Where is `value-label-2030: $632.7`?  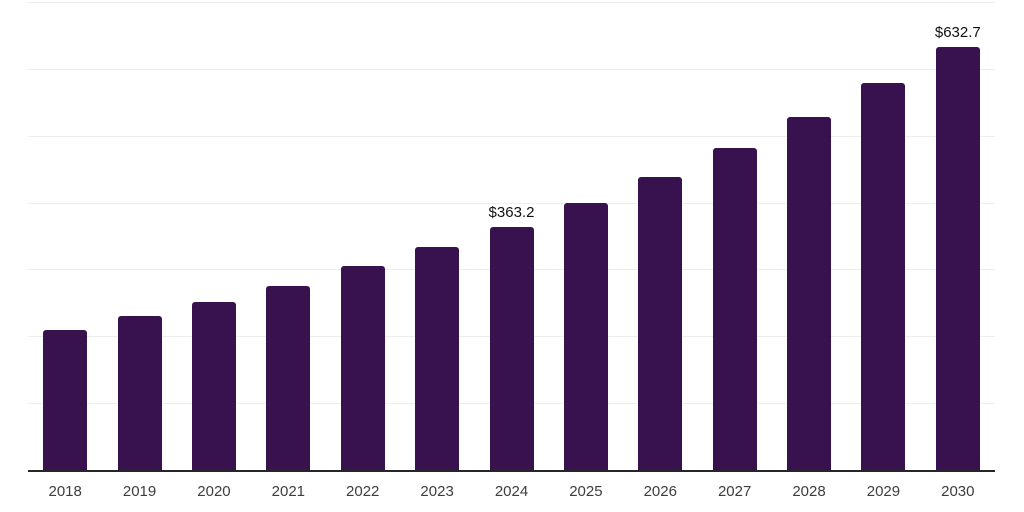 value-label-2030: $632.7 is located at coordinates (957, 32).